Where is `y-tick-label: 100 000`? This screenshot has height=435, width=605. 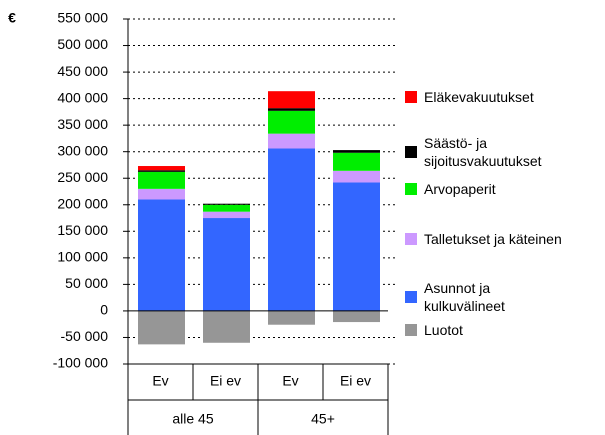
y-tick-label: 100 000 is located at coordinates (82, 257).